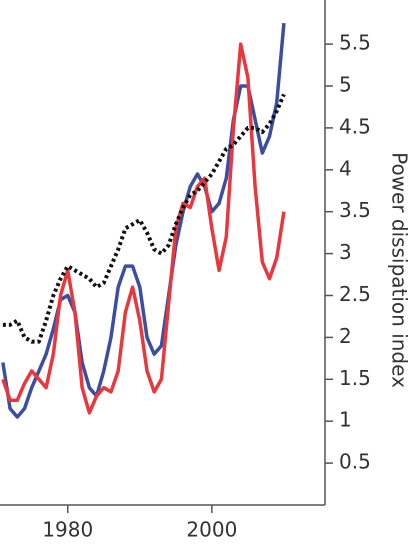 The height and width of the screenshot is (548, 419). I want to click on y-tick-label: 4, so click(345, 168).